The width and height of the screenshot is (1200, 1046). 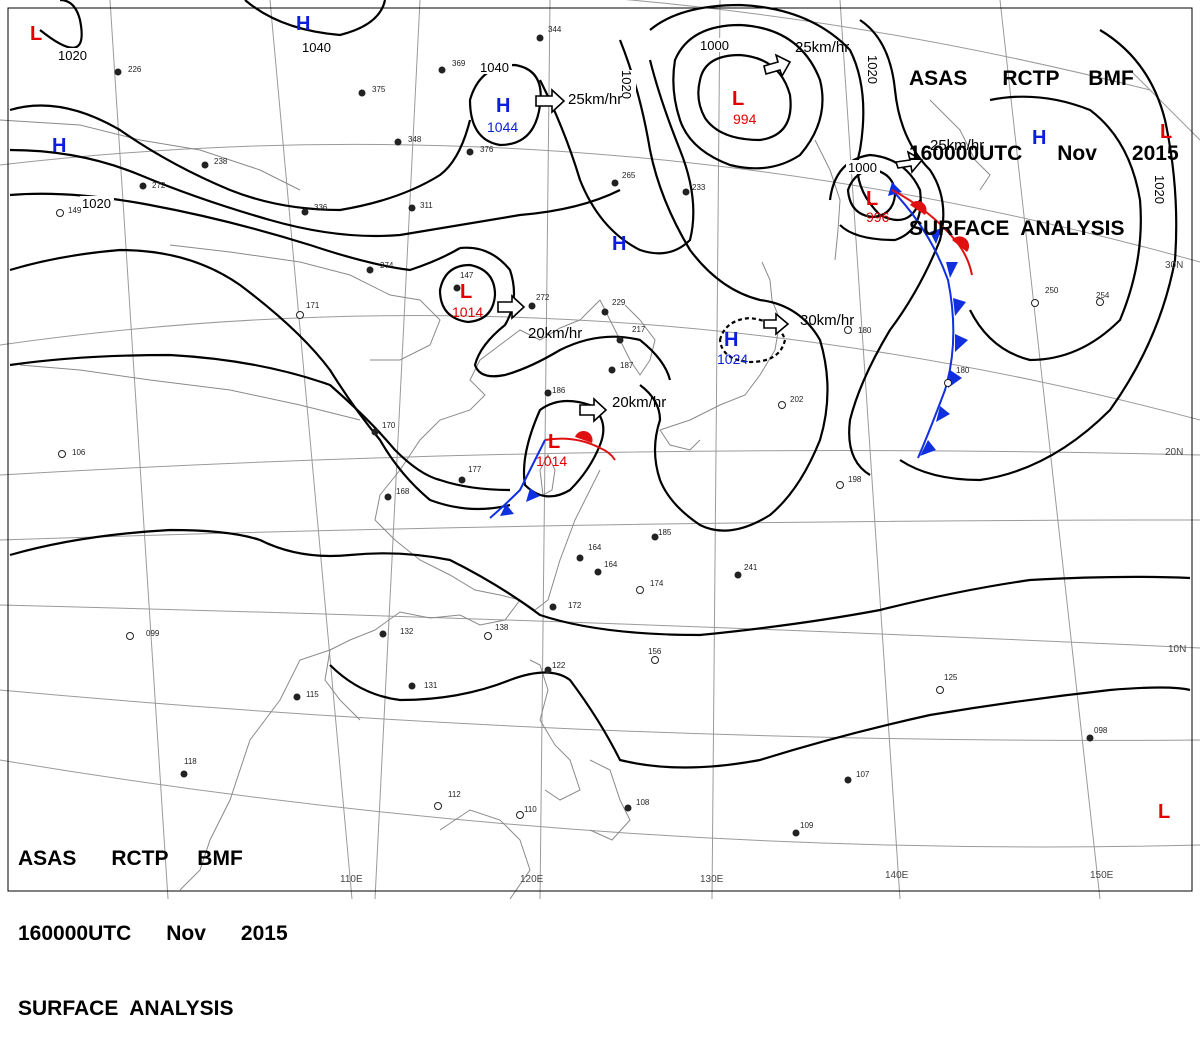 What do you see at coordinates (530, 809) in the screenshot?
I see `station-value: 110` at bounding box center [530, 809].